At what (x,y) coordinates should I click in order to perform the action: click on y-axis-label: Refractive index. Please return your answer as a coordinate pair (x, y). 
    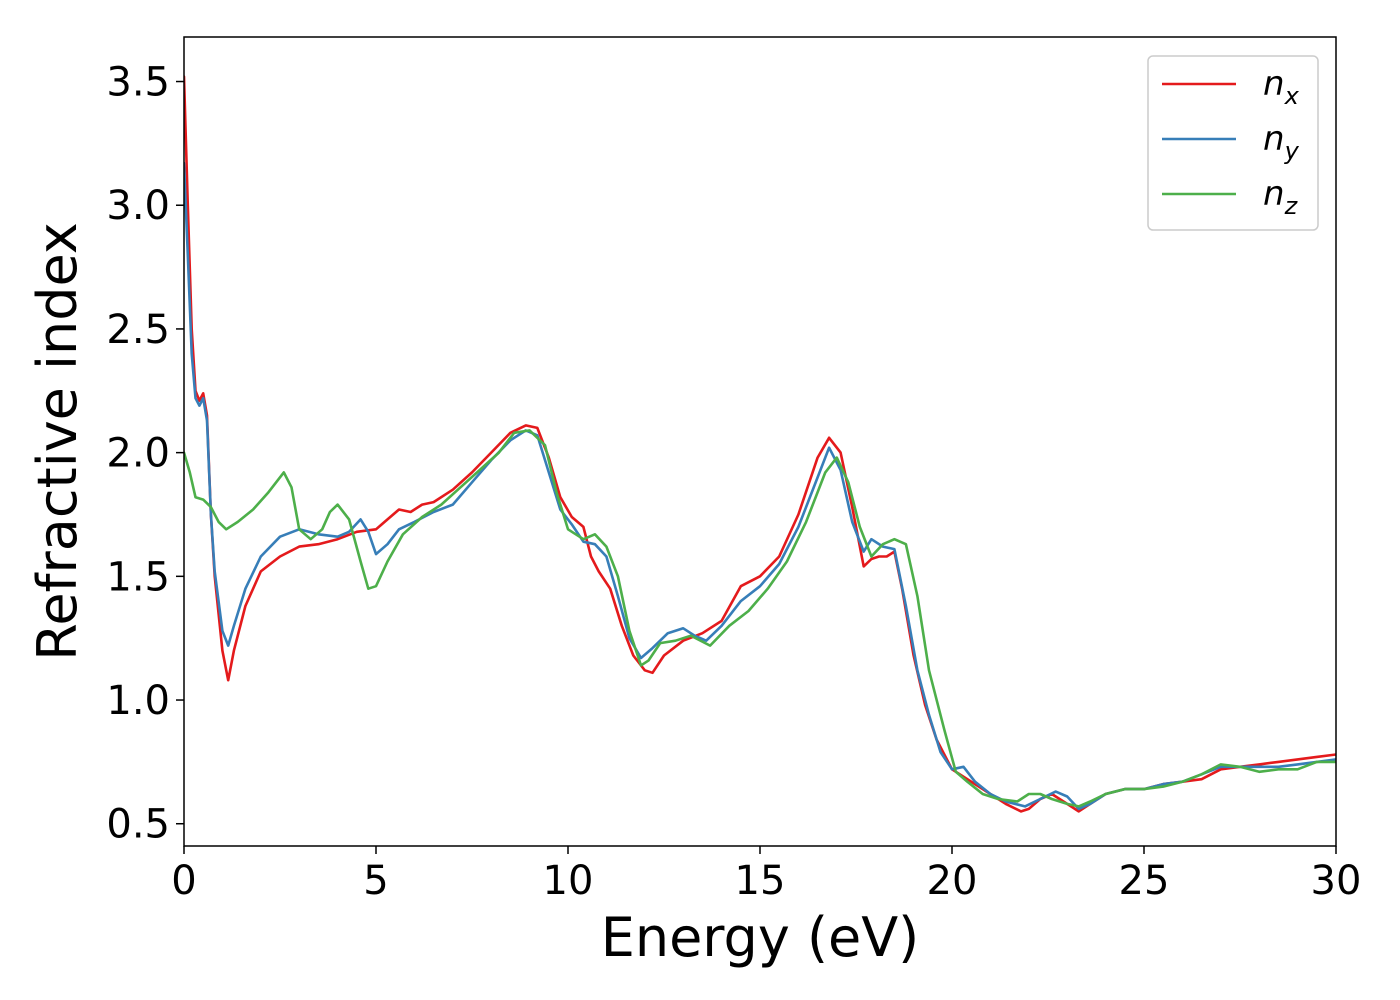
    Looking at the image, I should click on (57, 441).